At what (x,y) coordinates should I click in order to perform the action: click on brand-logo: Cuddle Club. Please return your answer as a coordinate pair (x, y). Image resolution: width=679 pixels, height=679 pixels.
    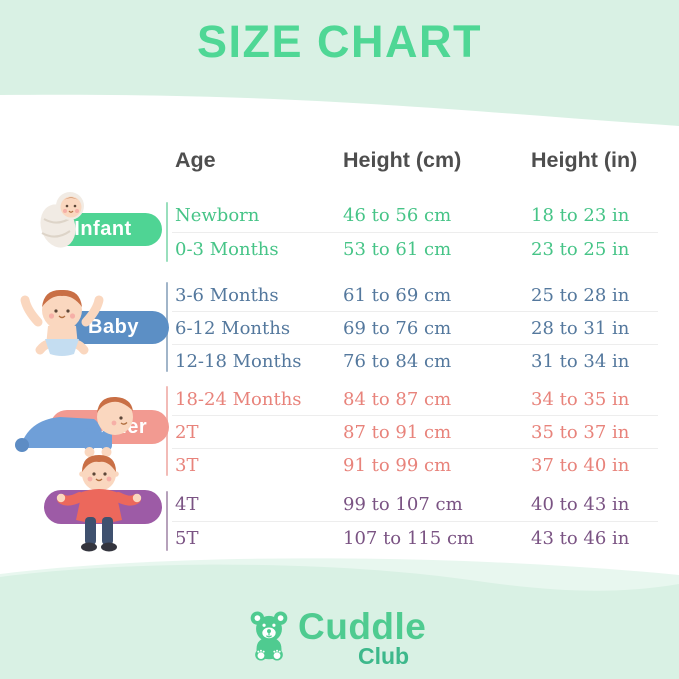
    Looking at the image, I should click on (344, 638).